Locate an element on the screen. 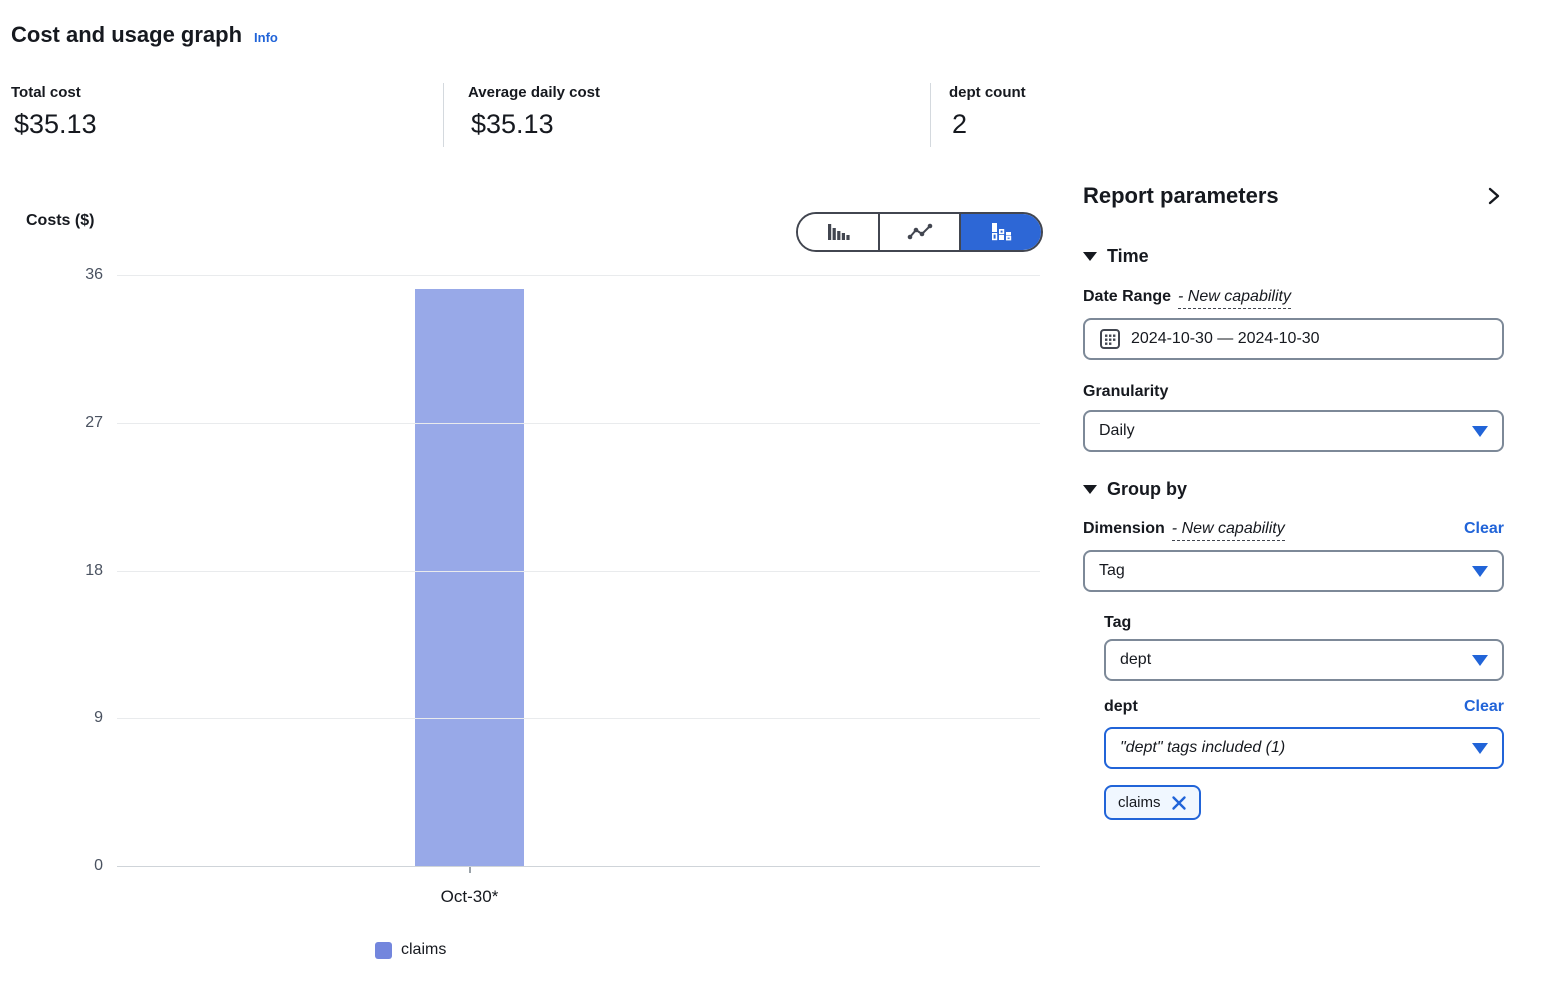 The width and height of the screenshot is (1541, 1000). dimension-label-row: Dimension - New capability Clear is located at coordinates (1293, 530).